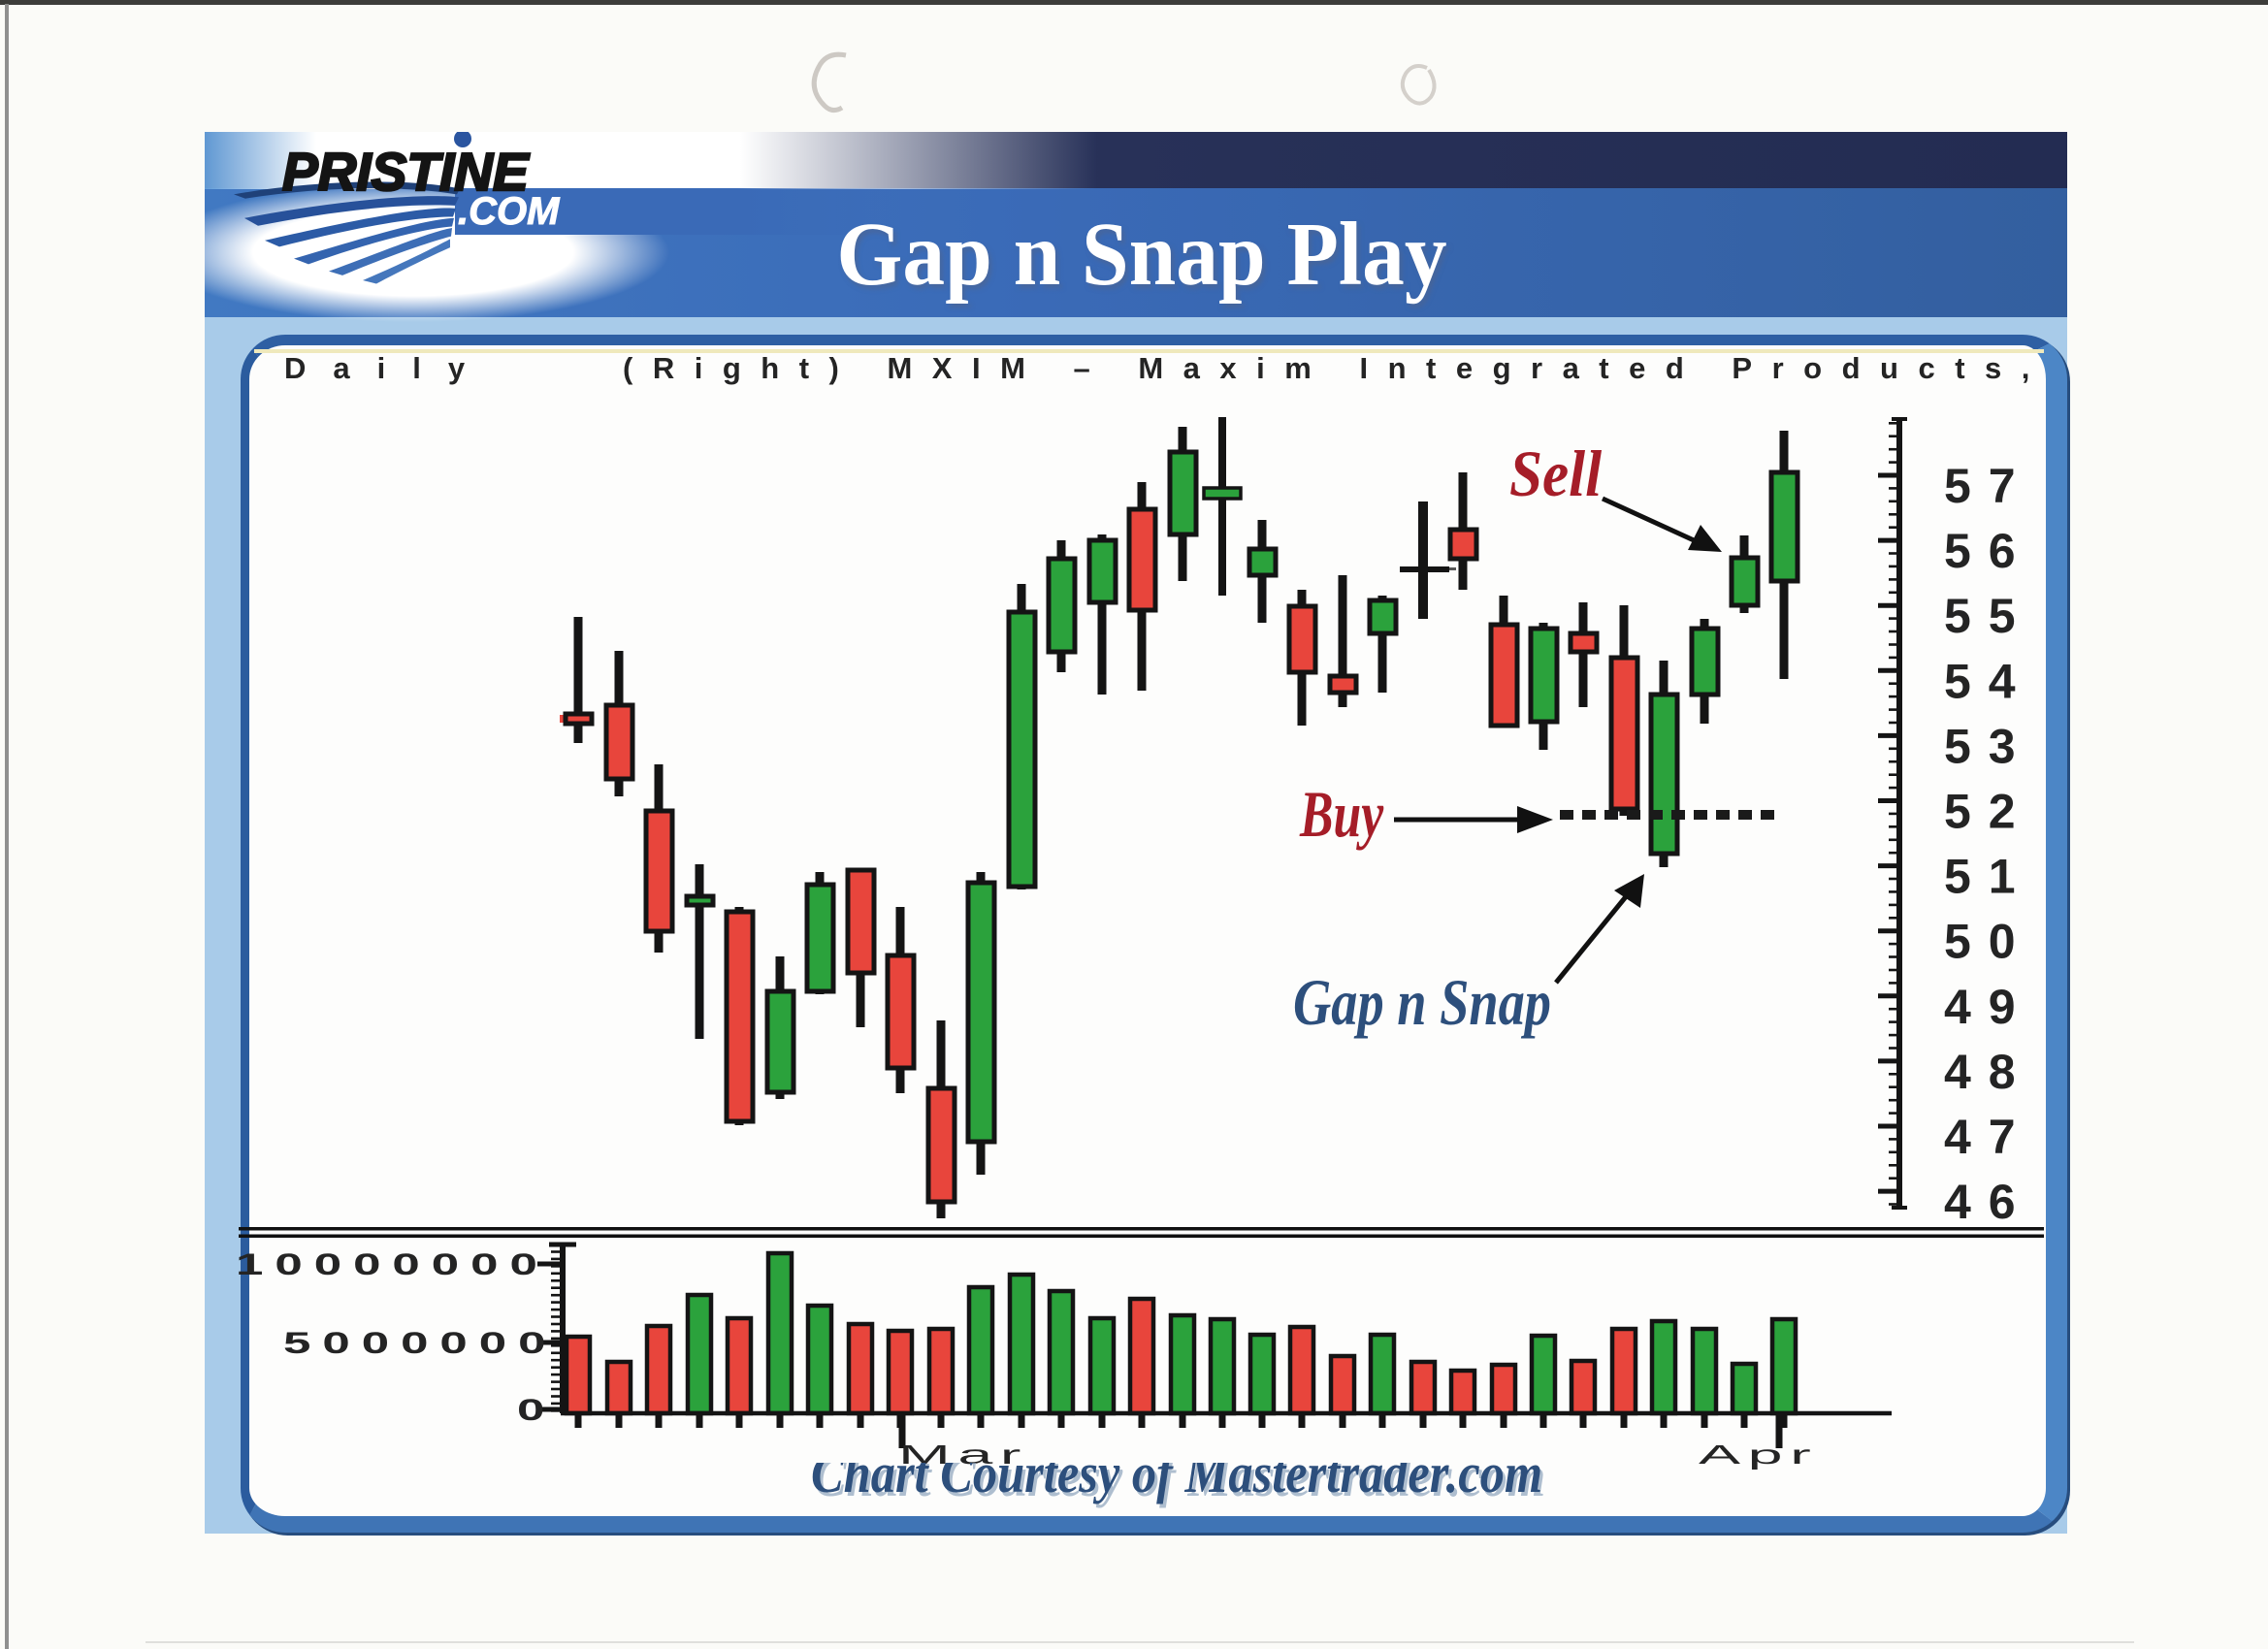 This screenshot has height=1649, width=2268. Describe the element at coordinates (1988, 1202) in the screenshot. I see `svg-text: 46` at that location.